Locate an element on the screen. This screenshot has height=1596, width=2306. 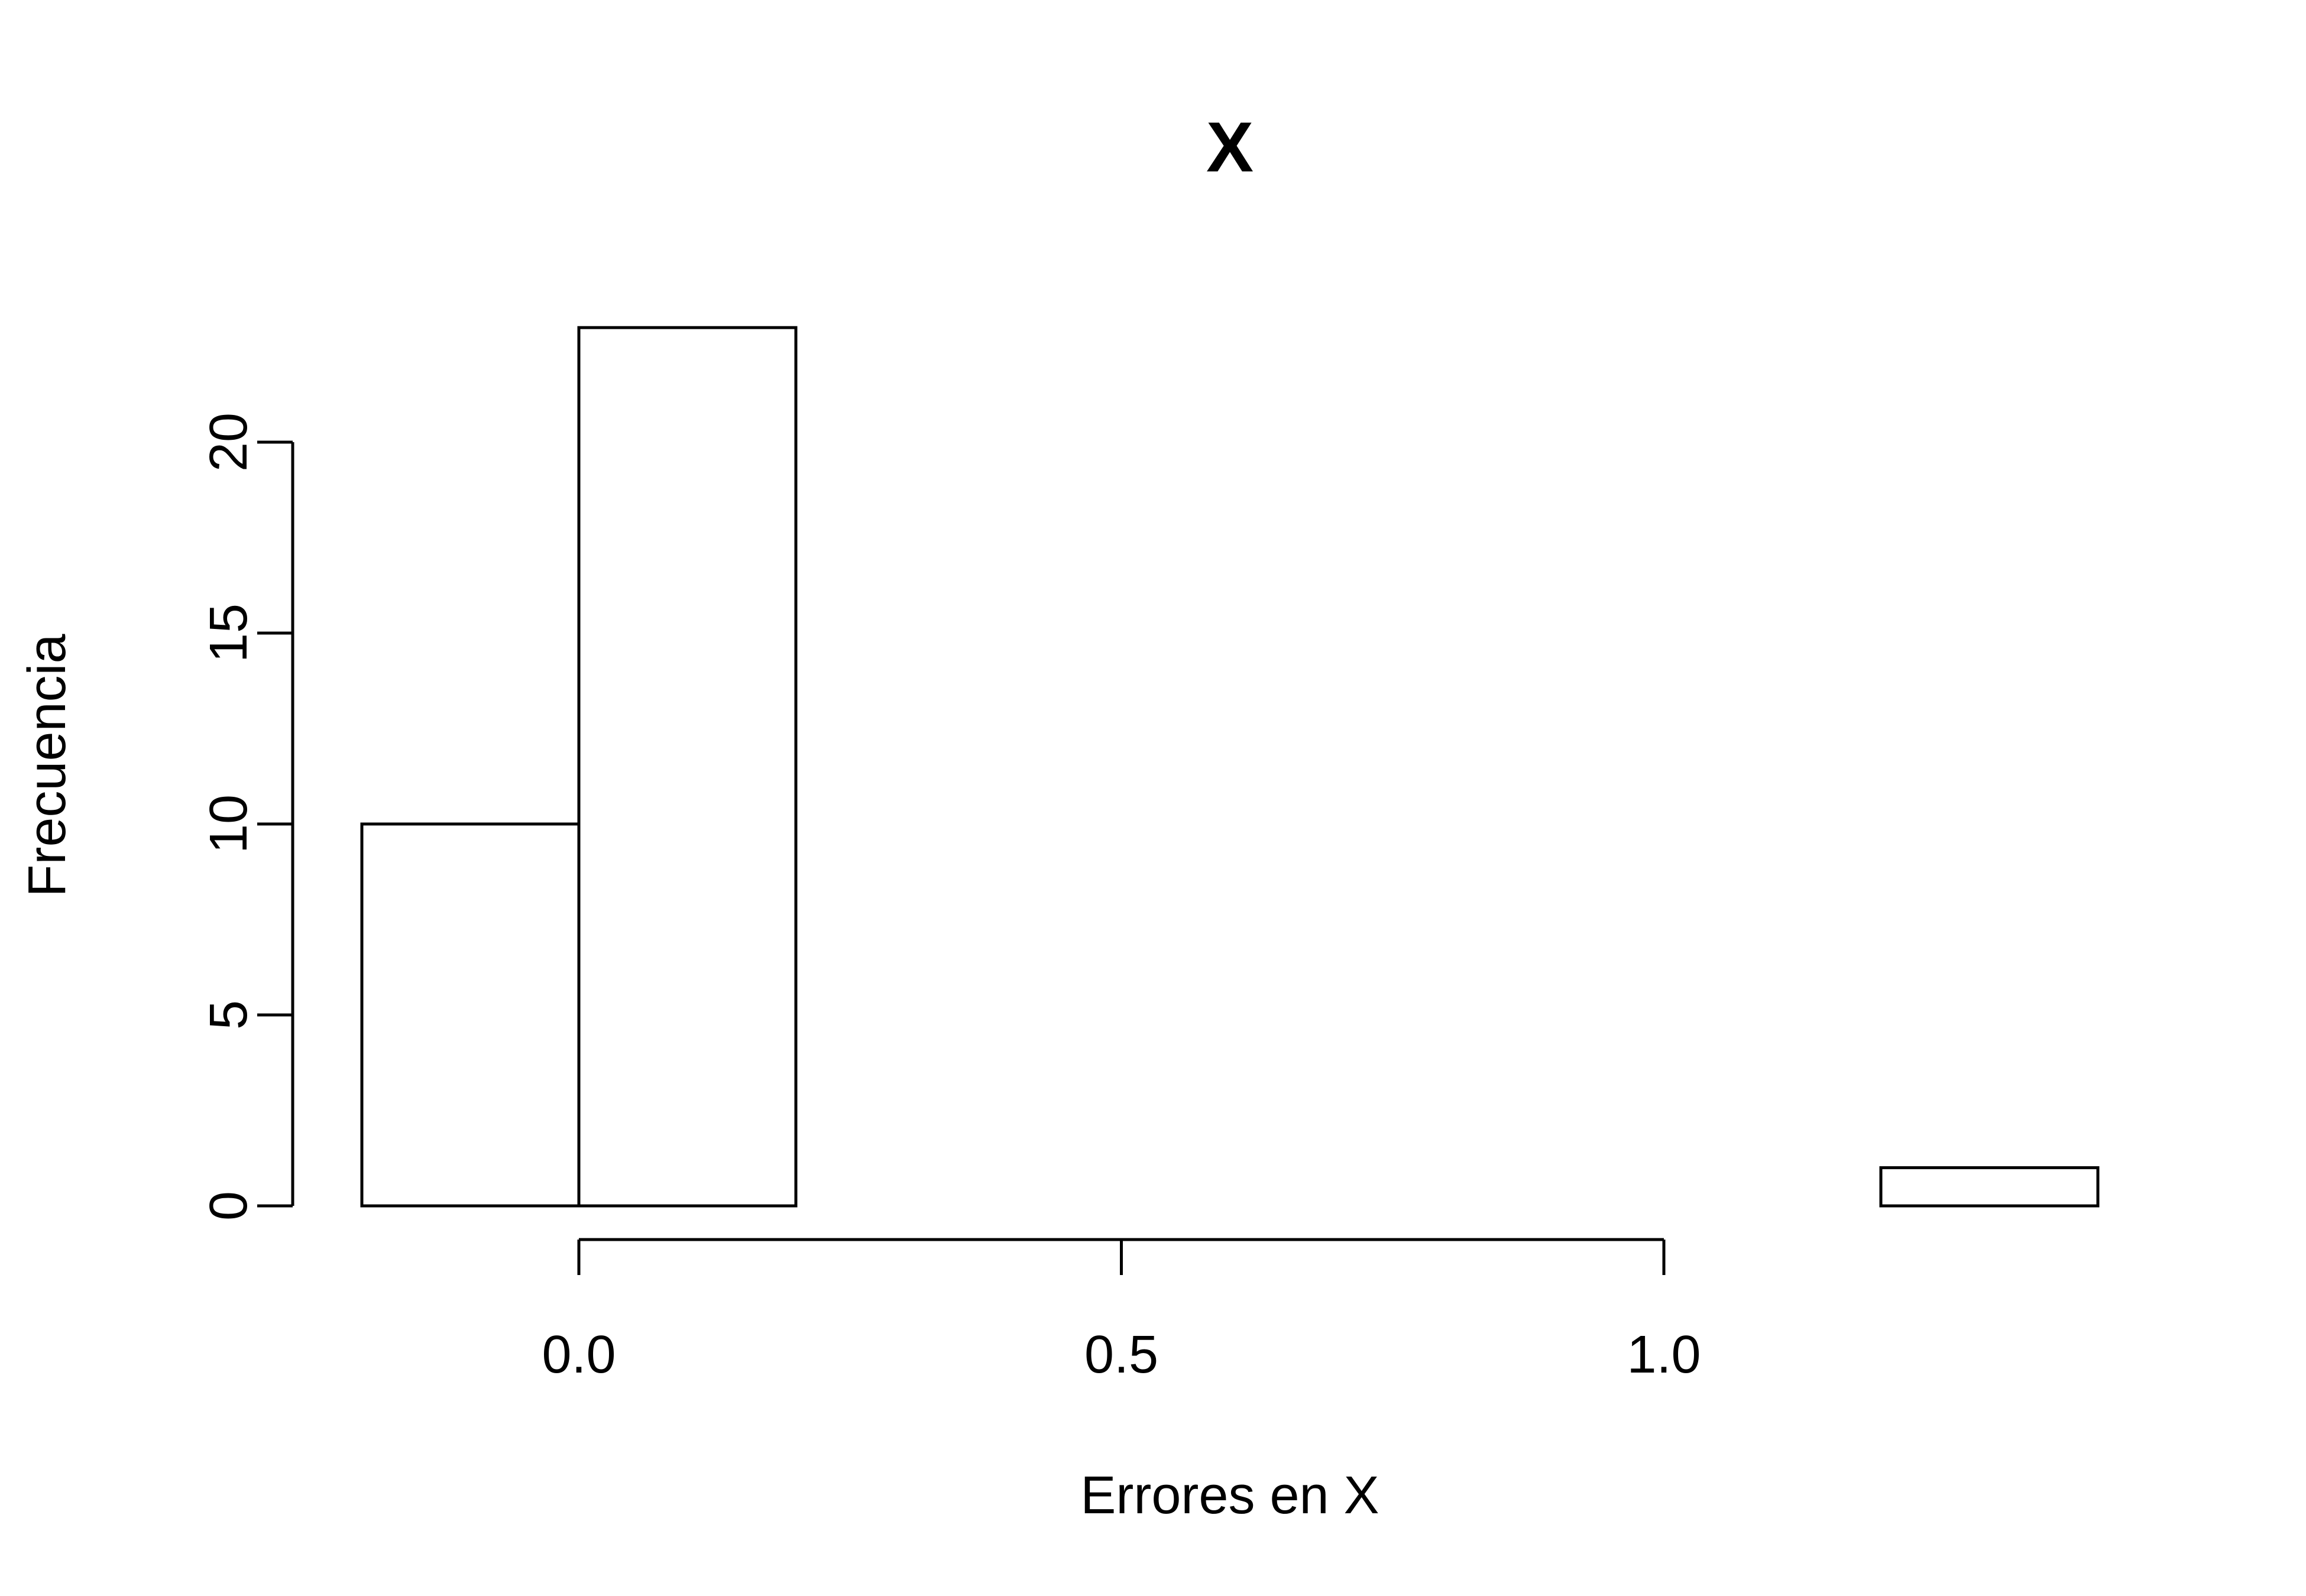
x-tick-label: 1.0 is located at coordinates (1664, 1354).